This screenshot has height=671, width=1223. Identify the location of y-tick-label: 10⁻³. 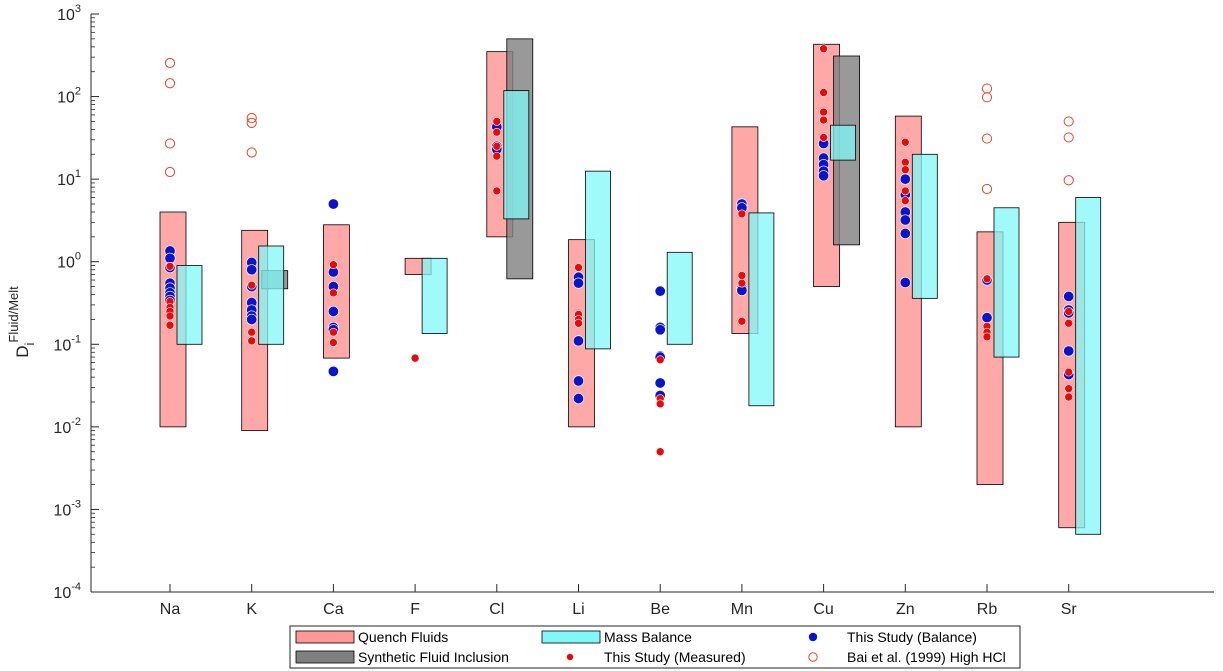
(67, 508).